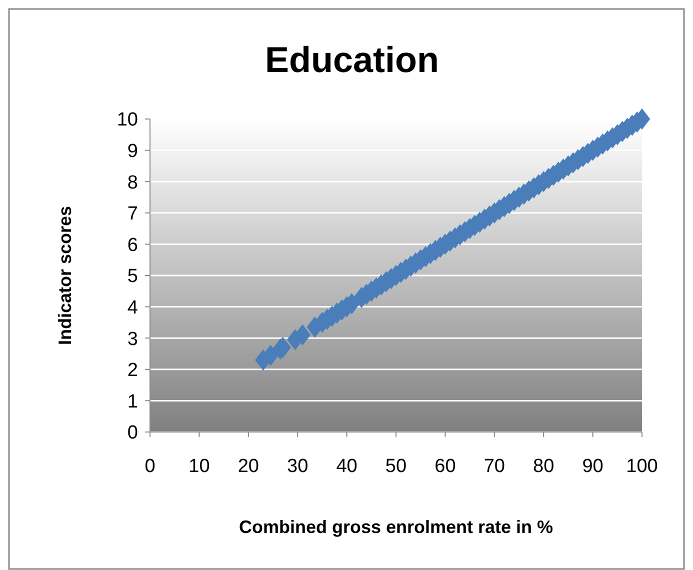 The width and height of the screenshot is (693, 570). I want to click on y-axis-title: Indicator scores, so click(65, 276).